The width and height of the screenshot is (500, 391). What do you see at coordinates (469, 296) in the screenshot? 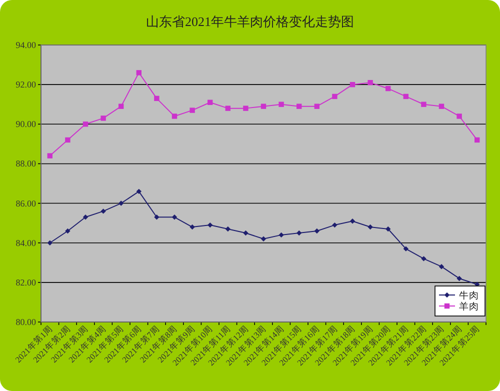
I see `legend-label: 牛肉` at bounding box center [469, 296].